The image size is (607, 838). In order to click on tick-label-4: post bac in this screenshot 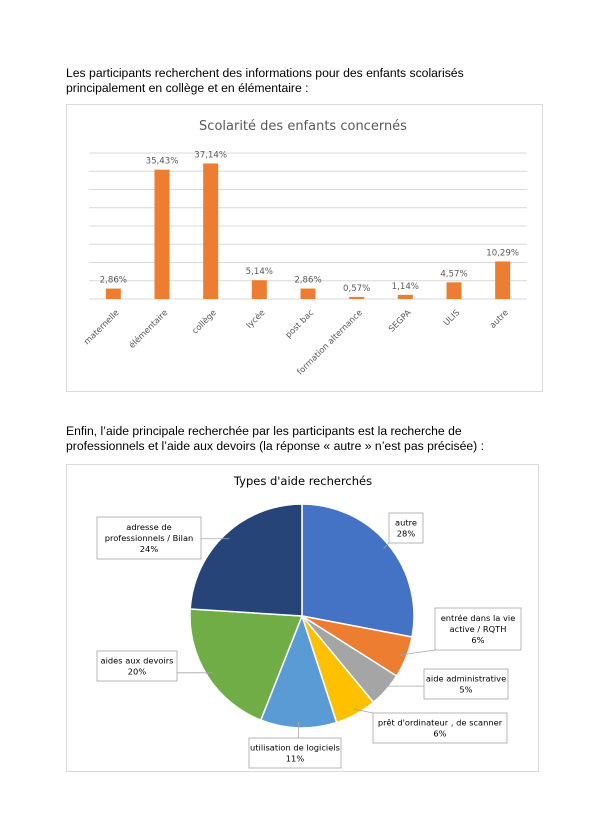, I will do `click(299, 323)`.